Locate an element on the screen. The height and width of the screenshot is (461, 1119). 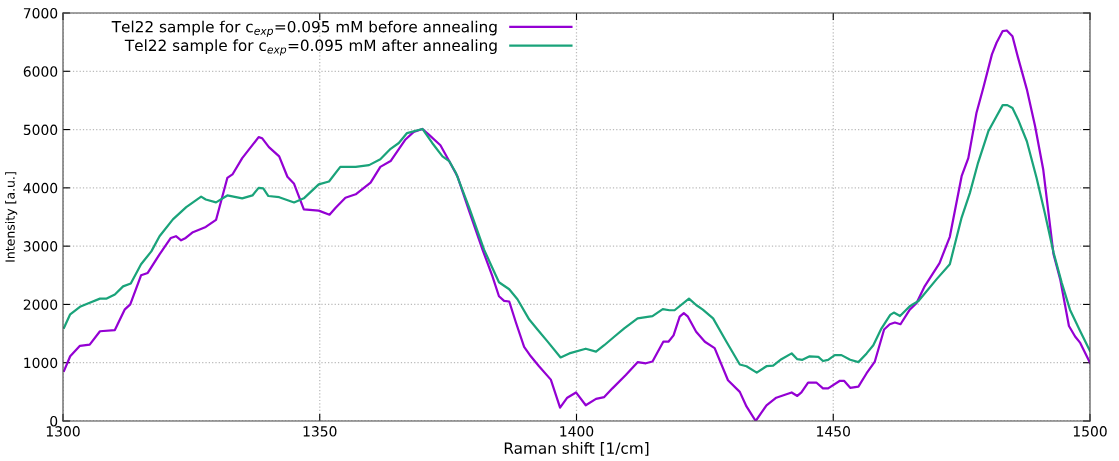
x-tick-label: 1300 is located at coordinates (63, 431).